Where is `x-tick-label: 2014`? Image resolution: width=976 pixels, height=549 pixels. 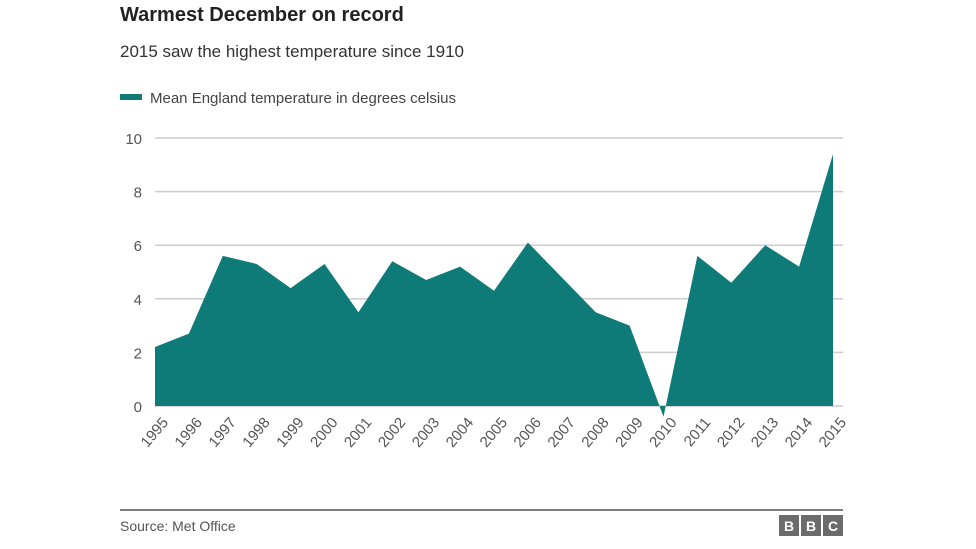
x-tick-label: 2014 is located at coordinates (799, 432).